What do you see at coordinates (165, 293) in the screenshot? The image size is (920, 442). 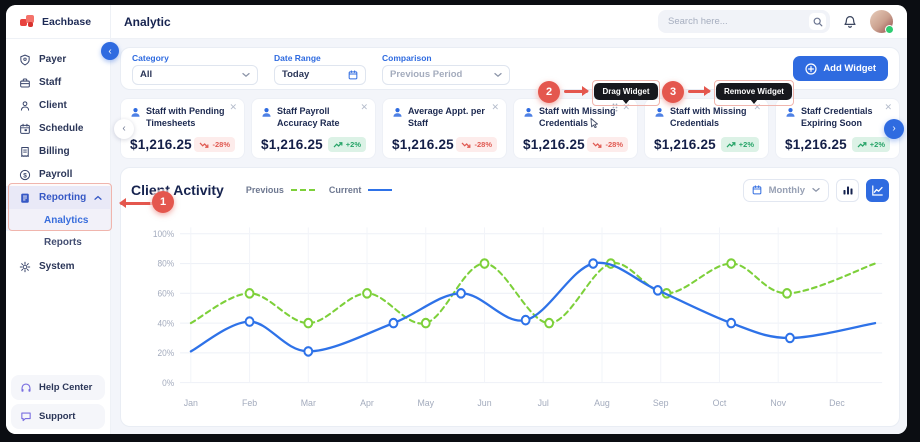 I see `y-axis-label: 60%` at bounding box center [165, 293].